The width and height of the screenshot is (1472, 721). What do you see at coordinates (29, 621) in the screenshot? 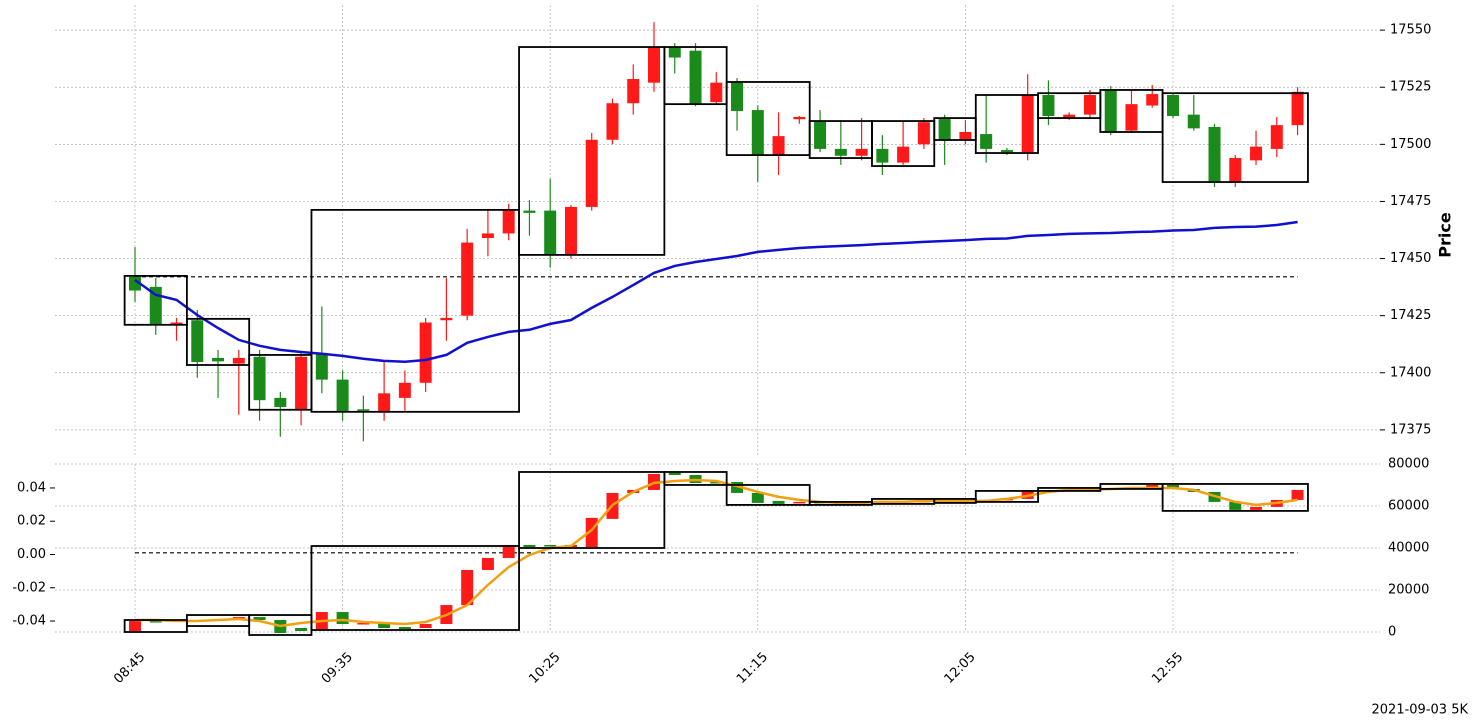
I see `y-tick-label: -0.04` at bounding box center [29, 621].